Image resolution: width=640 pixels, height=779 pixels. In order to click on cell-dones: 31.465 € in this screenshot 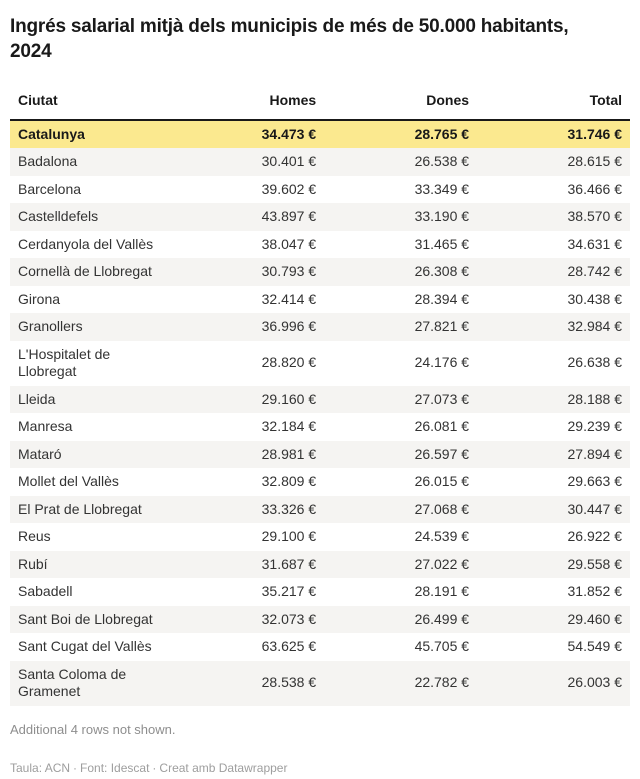, I will do `click(442, 243)`.